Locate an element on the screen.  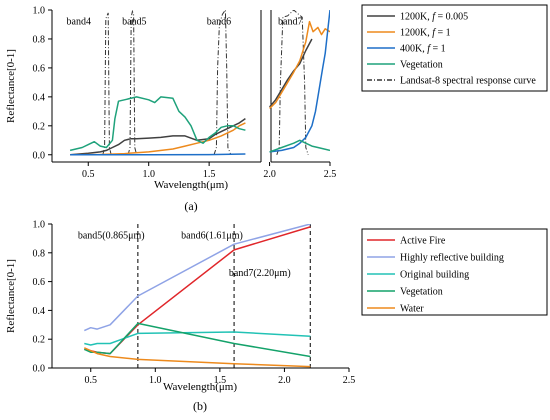
band-label: band6 is located at coordinates (219, 21).